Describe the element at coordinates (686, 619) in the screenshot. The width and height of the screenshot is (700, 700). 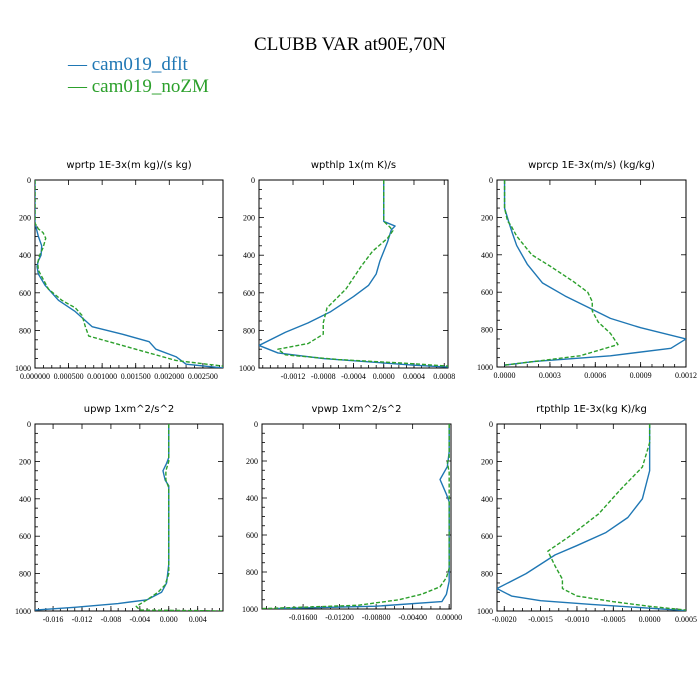
I see `x-tick-label: 0.0005` at that location.